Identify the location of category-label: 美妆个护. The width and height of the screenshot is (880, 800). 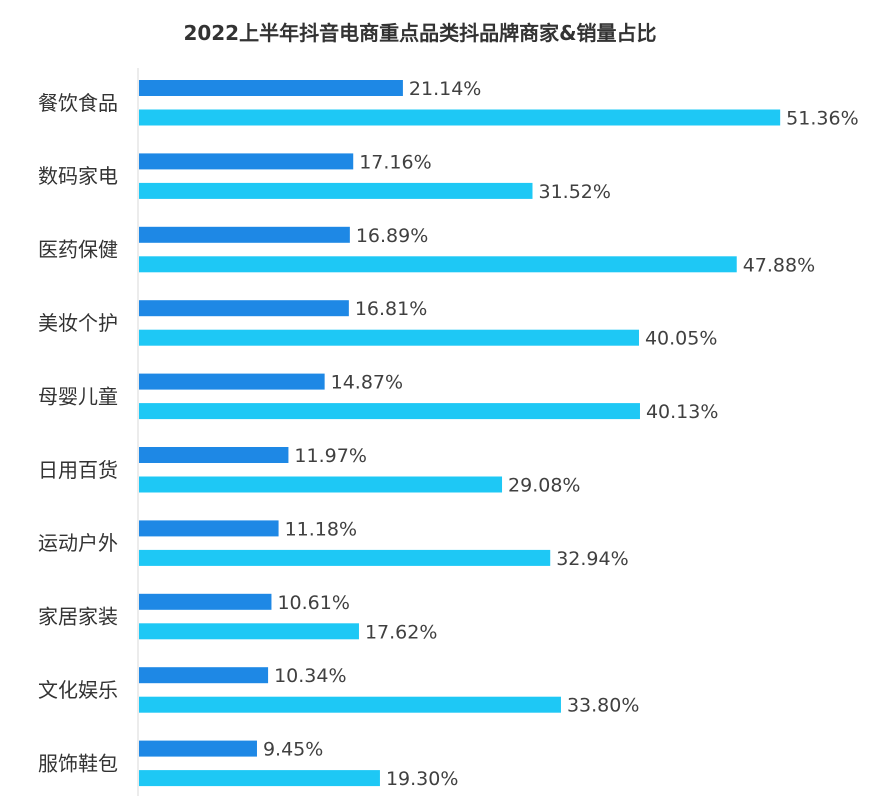
(78, 323).